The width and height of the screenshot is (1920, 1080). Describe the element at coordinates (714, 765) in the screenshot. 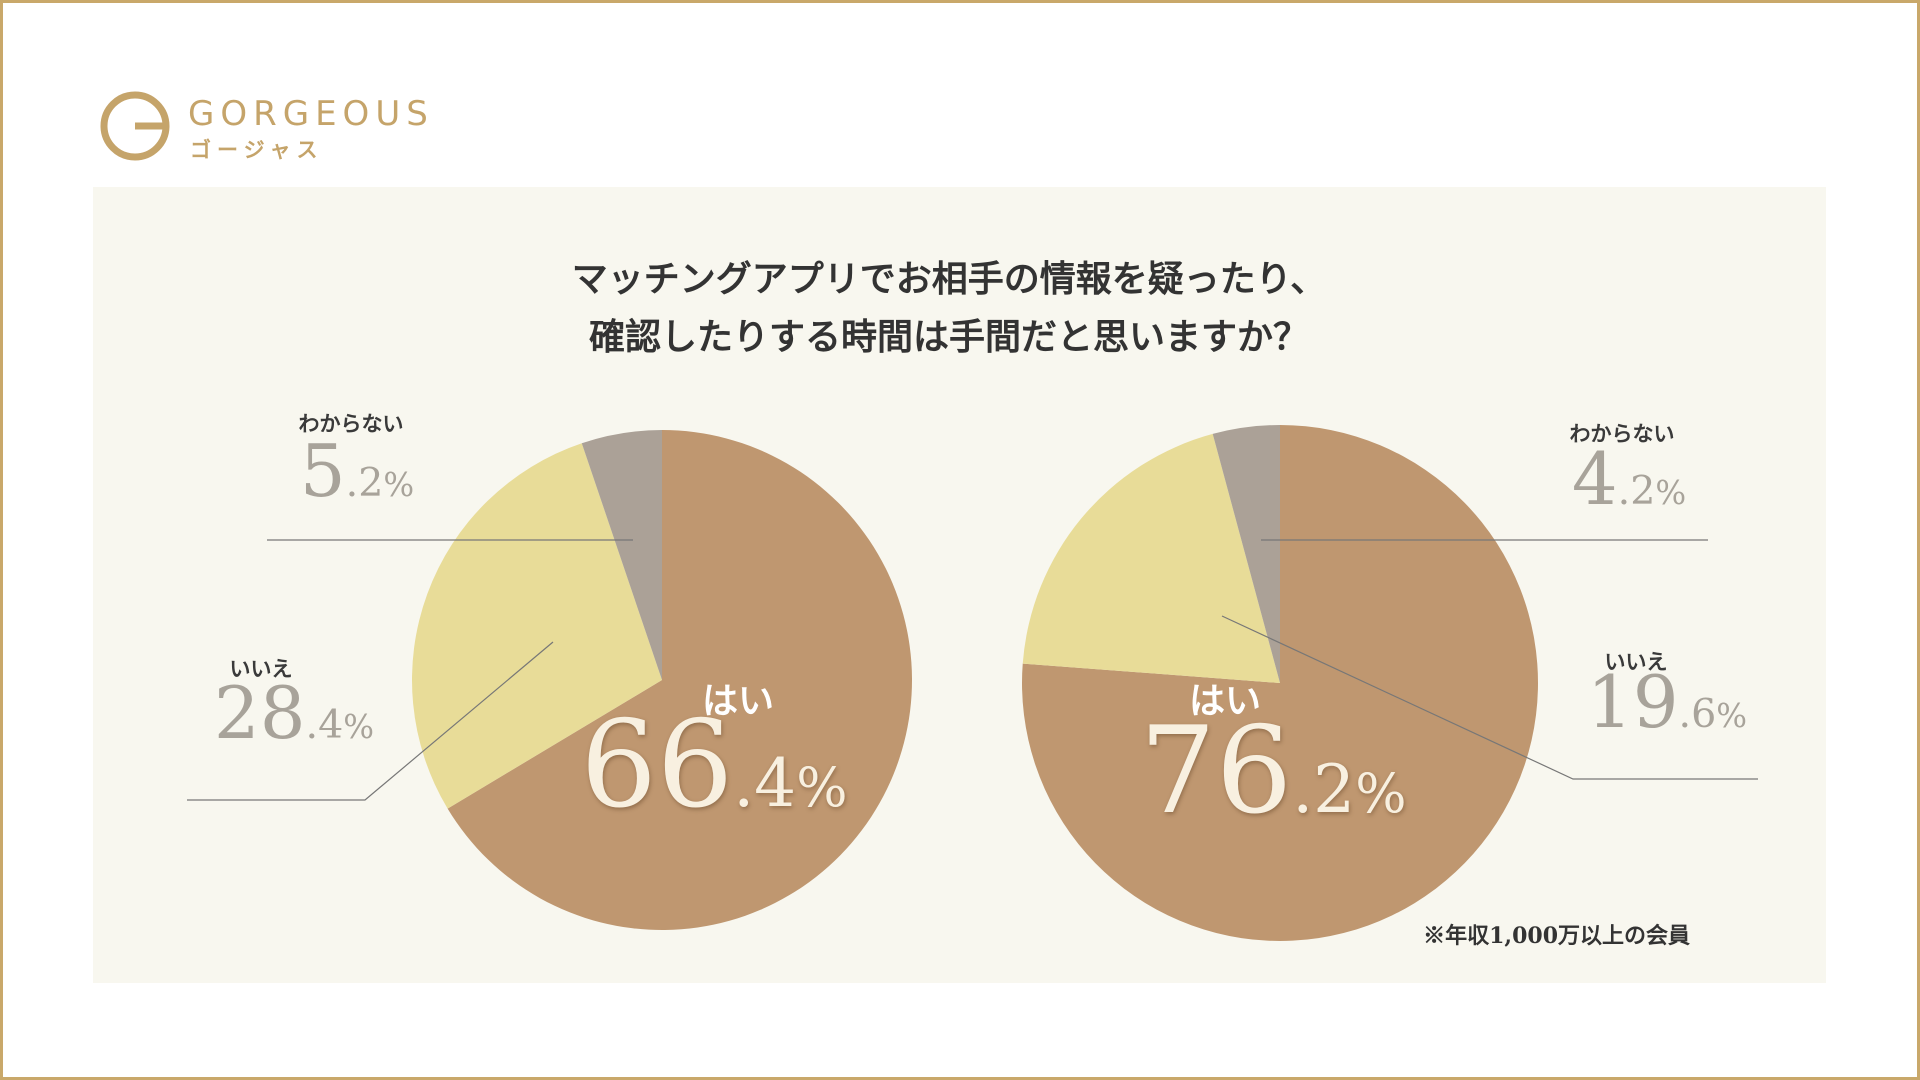

I see `value-label: 66.4%` at that location.